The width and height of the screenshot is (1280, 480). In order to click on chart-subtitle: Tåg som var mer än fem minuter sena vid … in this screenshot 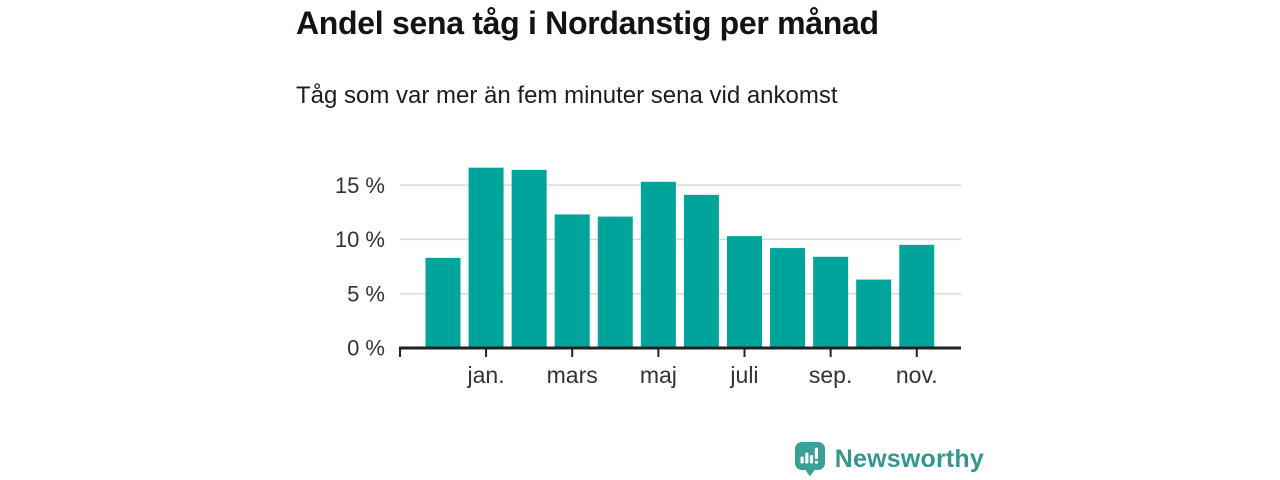, I will do `click(567, 95)`.